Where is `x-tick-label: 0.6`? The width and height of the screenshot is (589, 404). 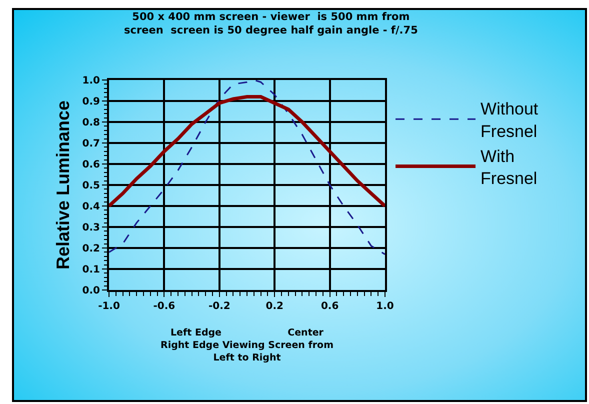 x-tick-label: 0.6 is located at coordinates (329, 306).